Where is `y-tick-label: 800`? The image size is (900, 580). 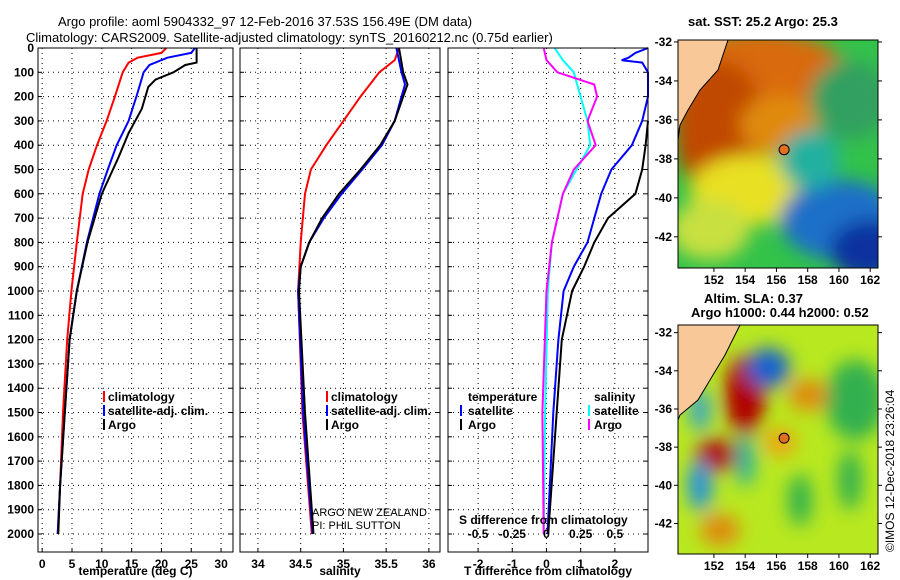
y-tick-label: 800 is located at coordinates (24, 242).